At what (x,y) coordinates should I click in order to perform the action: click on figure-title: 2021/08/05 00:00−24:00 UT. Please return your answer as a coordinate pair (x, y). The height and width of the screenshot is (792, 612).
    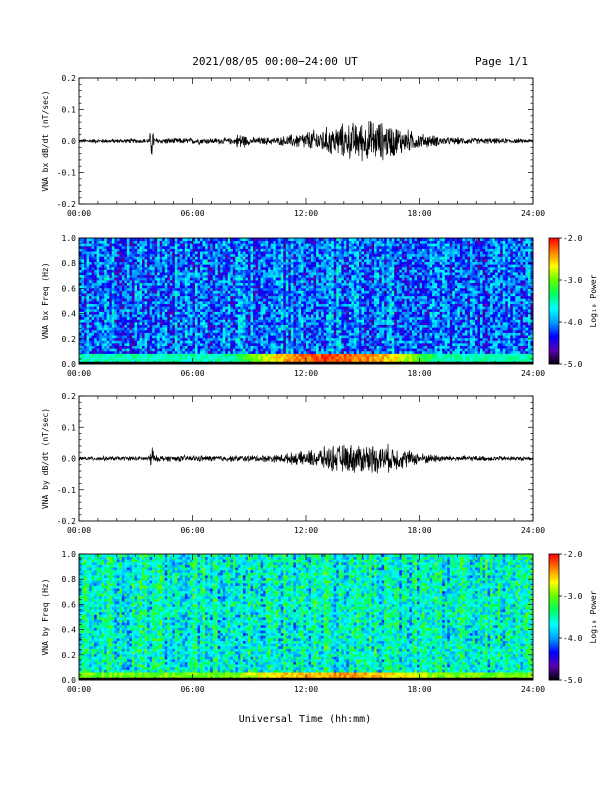
    Looking at the image, I should click on (275, 61).